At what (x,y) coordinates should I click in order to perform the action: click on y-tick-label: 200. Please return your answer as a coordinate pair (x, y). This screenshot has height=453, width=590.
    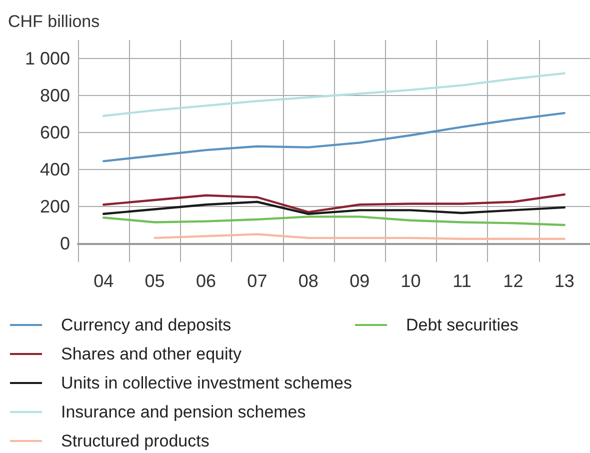
    Looking at the image, I should click on (55, 206).